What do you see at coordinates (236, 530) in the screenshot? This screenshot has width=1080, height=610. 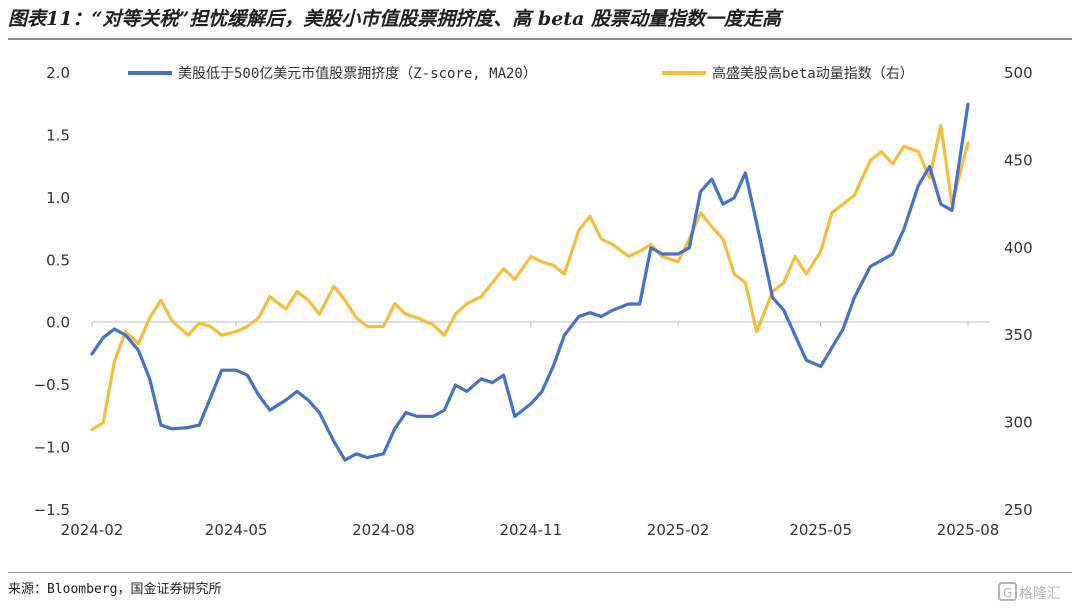 I see `x-tick-label: 2024-05` at bounding box center [236, 530].